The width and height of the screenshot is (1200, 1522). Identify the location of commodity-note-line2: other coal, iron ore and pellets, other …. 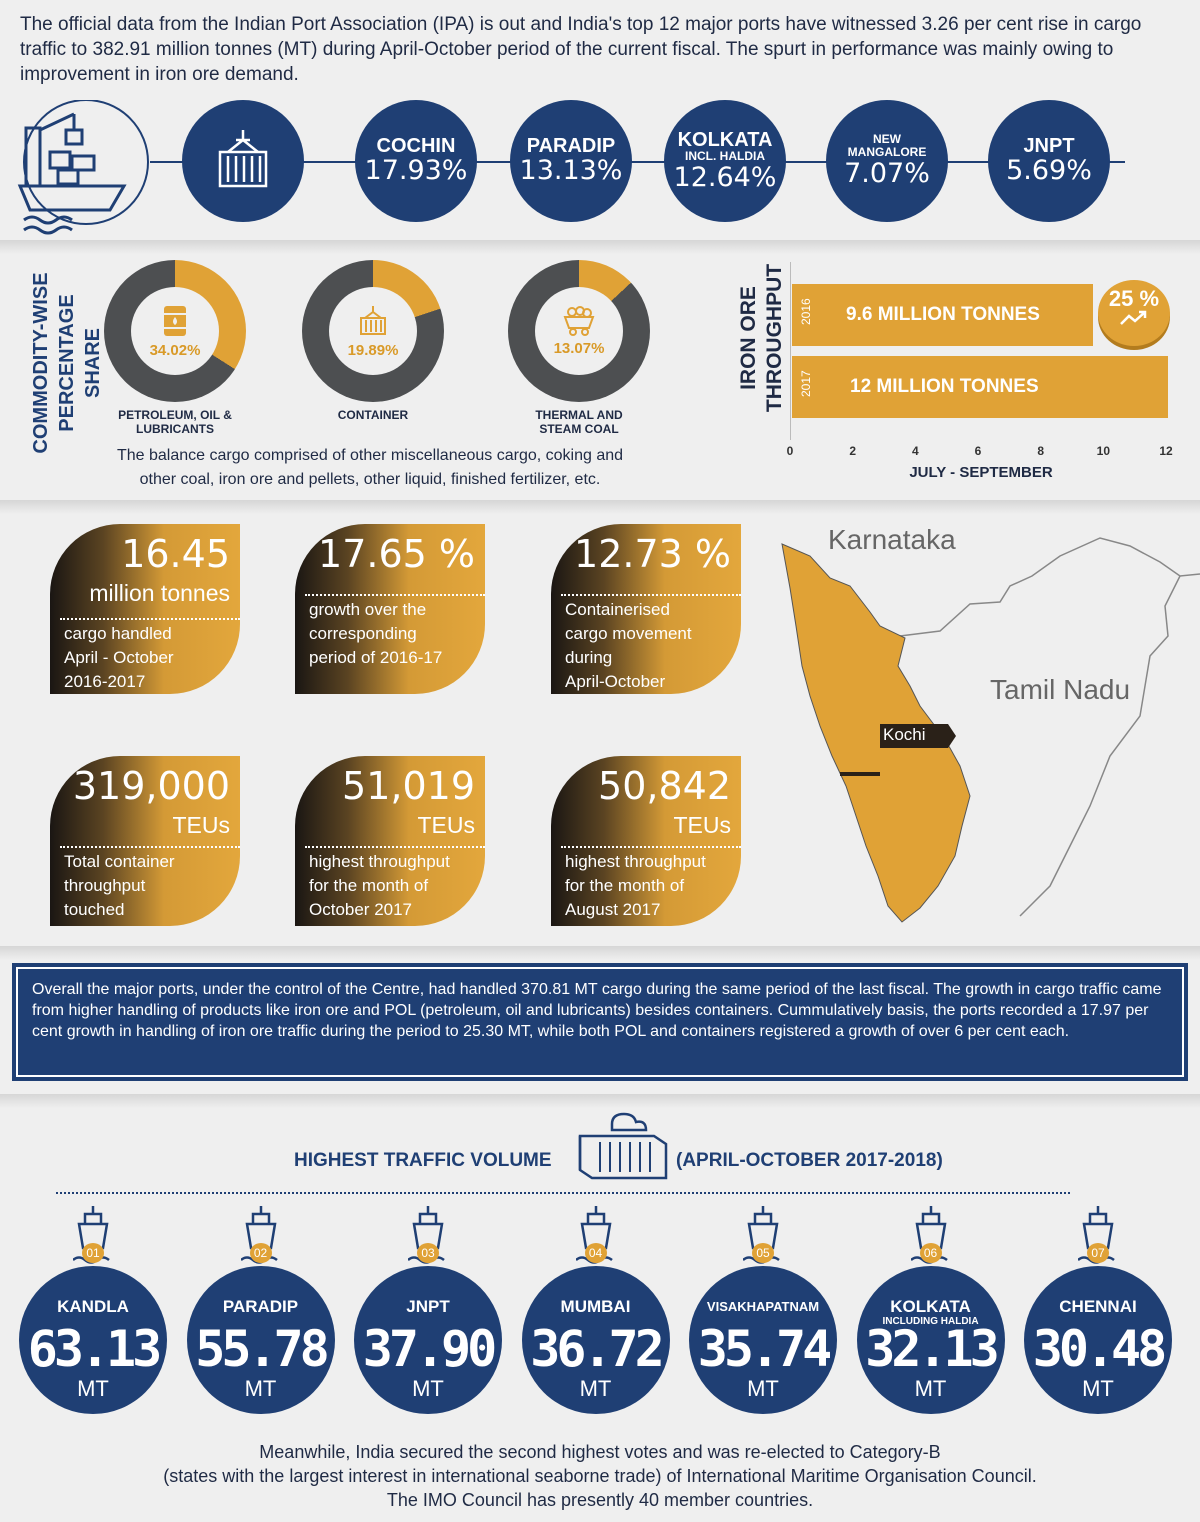
(370, 479).